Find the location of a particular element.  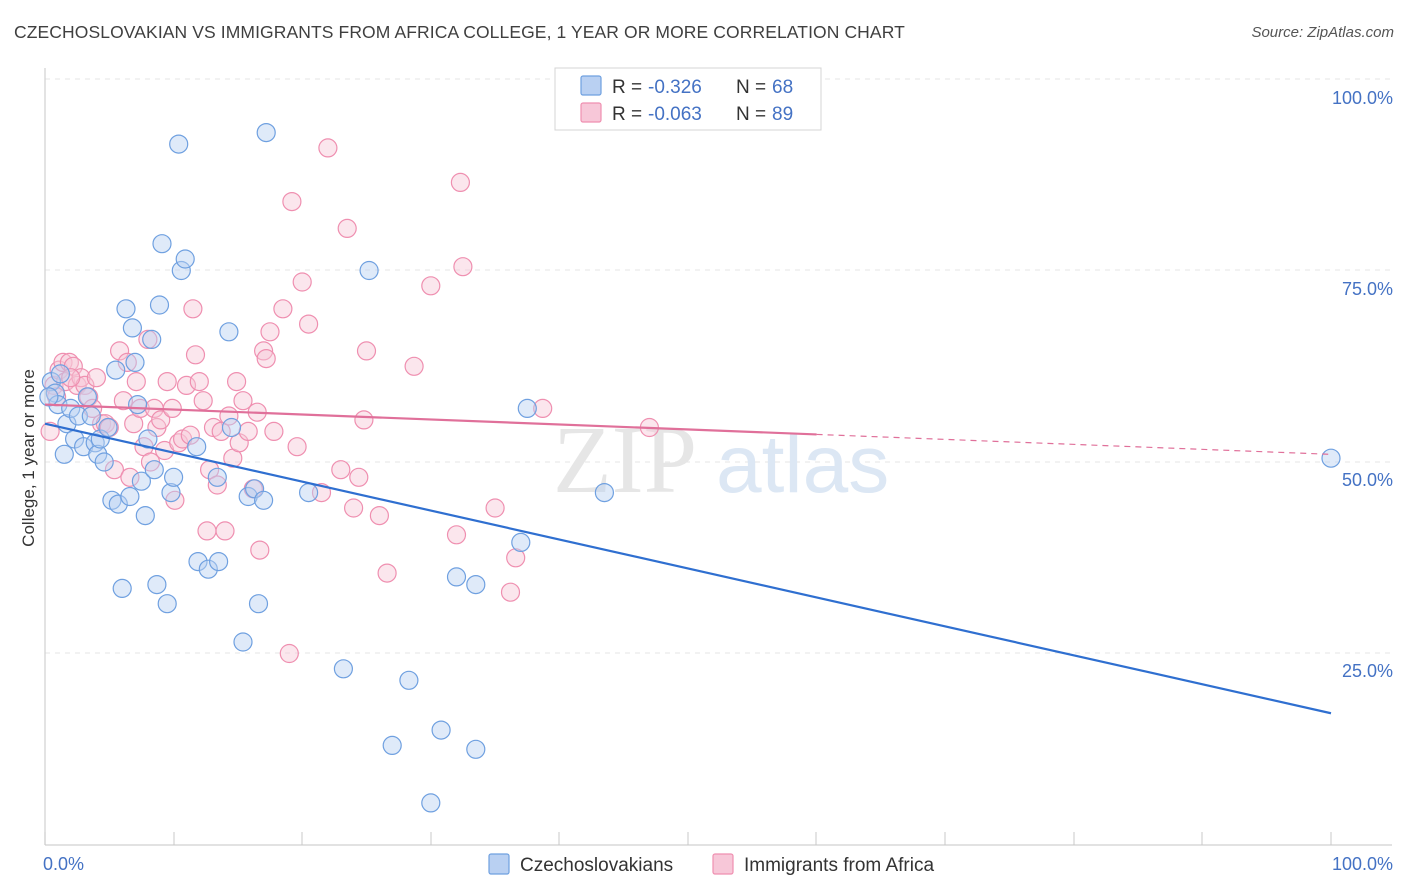

correlation-legend: R = -0.326 N = 68 R = -0.063 N = 89 is located at coordinates (688, 99).